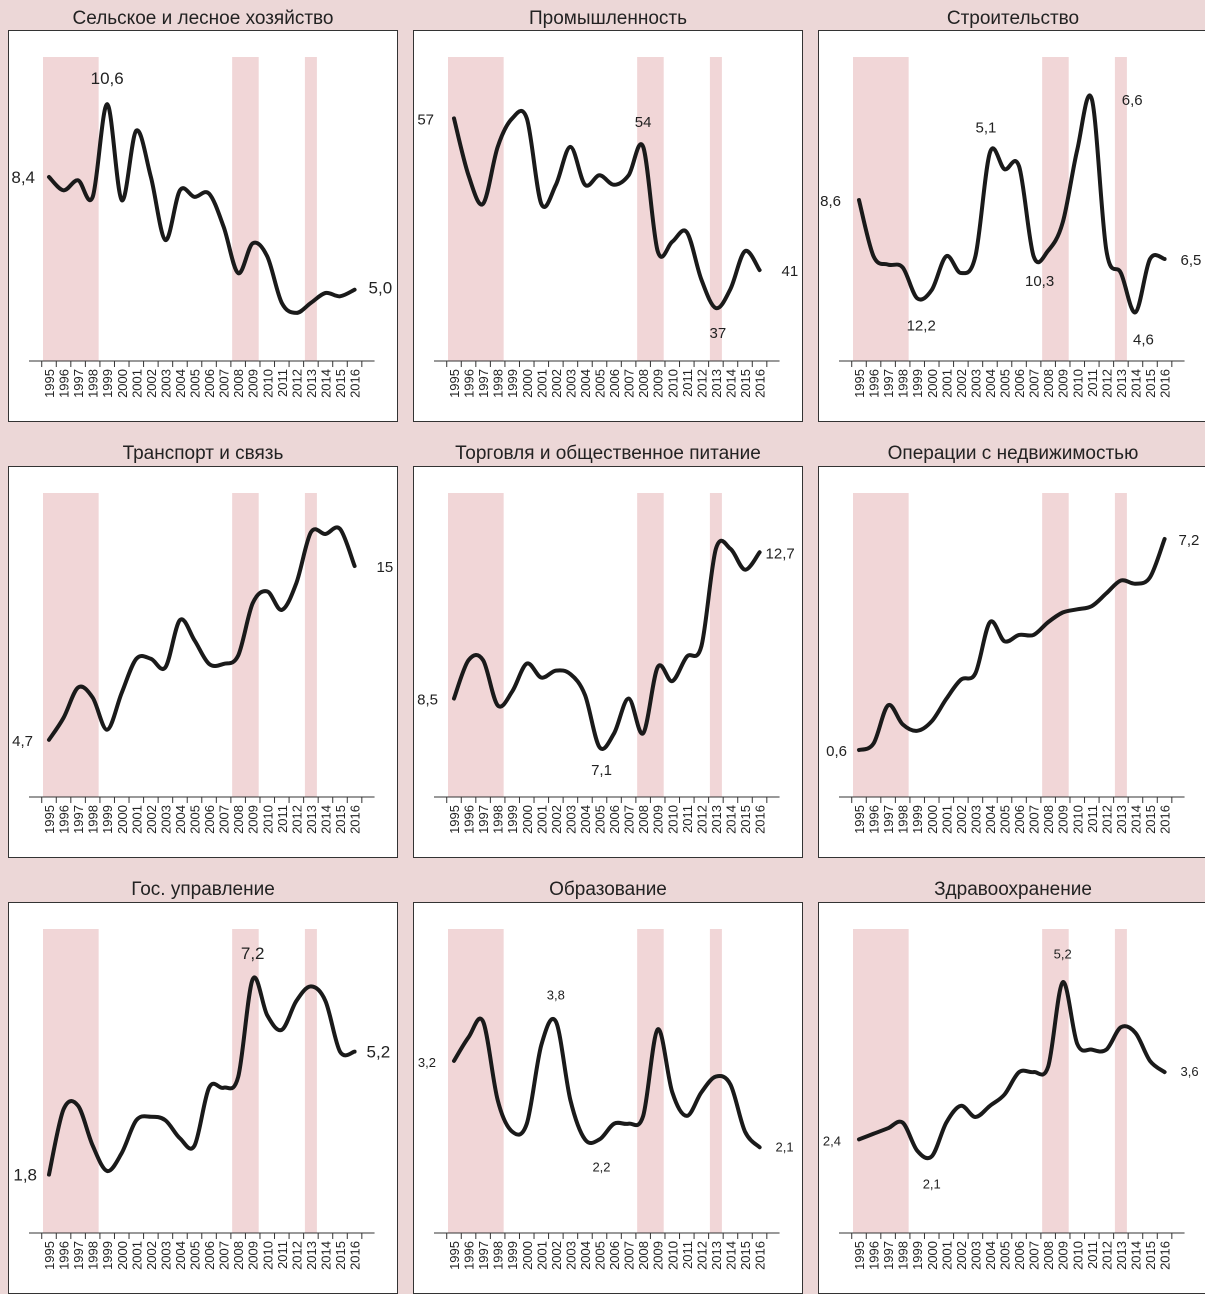  I want to click on x-tick-label: 2004, so click(180, 383).